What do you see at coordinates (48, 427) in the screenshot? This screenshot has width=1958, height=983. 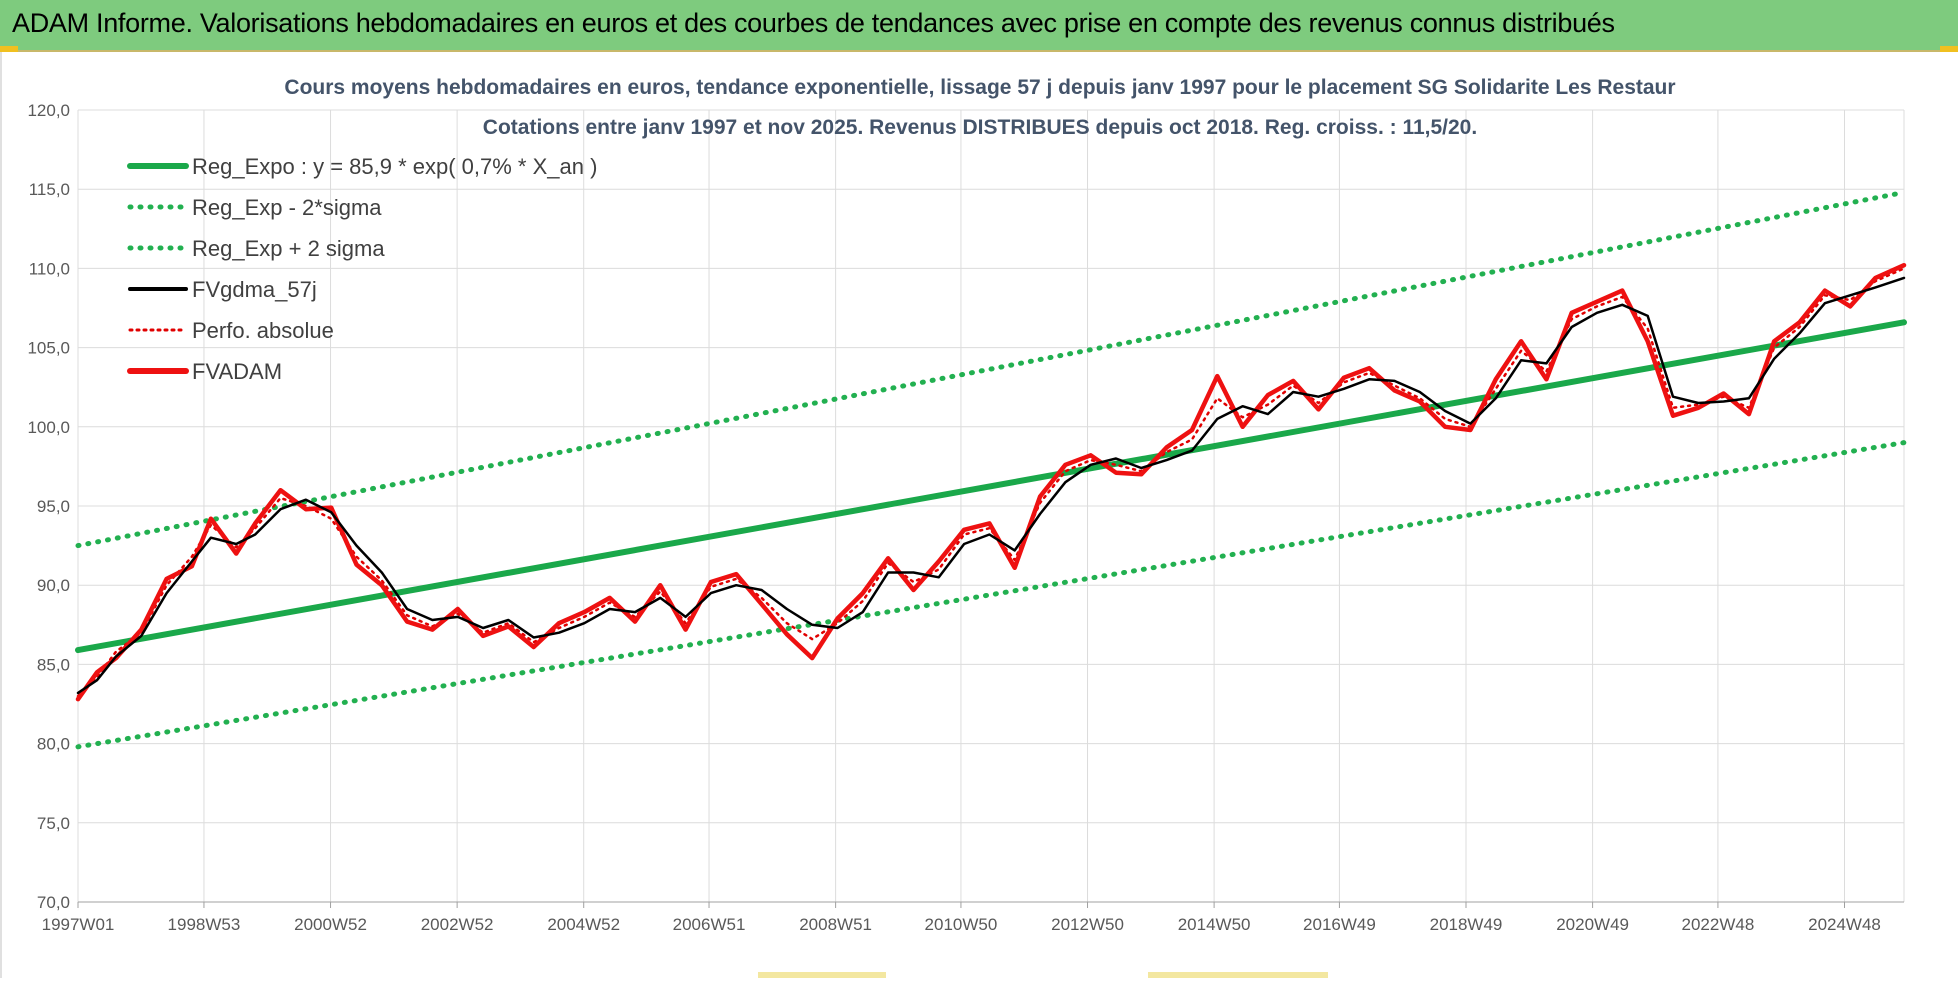 I see `y-tick-label: 100,0` at bounding box center [48, 427].